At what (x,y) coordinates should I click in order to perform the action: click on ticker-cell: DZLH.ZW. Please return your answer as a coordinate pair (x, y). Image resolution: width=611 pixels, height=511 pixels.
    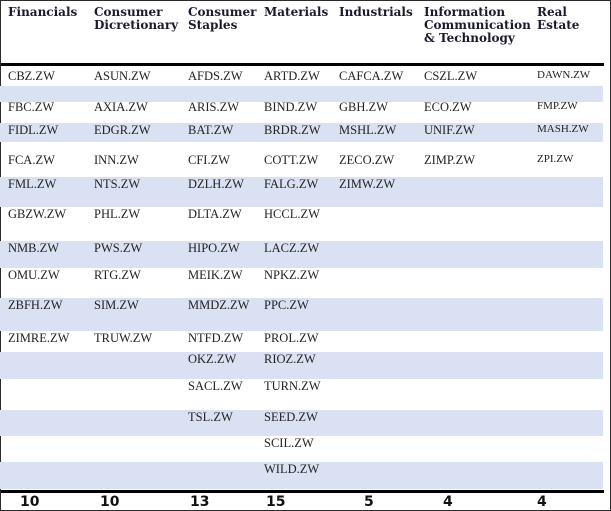
    Looking at the image, I should click on (216, 184).